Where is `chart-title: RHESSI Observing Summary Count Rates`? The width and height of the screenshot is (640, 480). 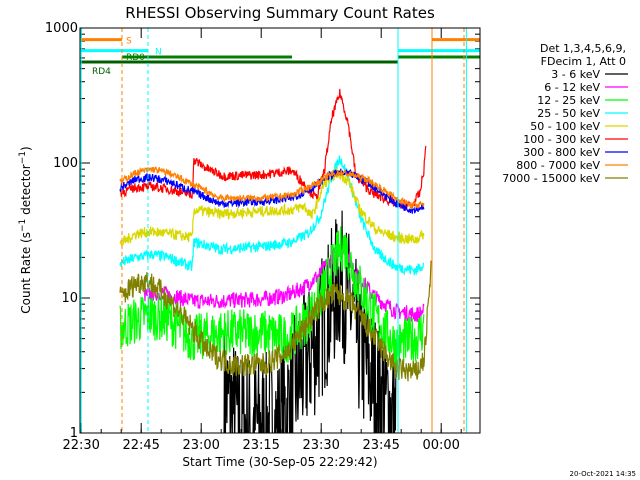 chart-title: RHESSI Observing Summary Count Rates is located at coordinates (280, 13).